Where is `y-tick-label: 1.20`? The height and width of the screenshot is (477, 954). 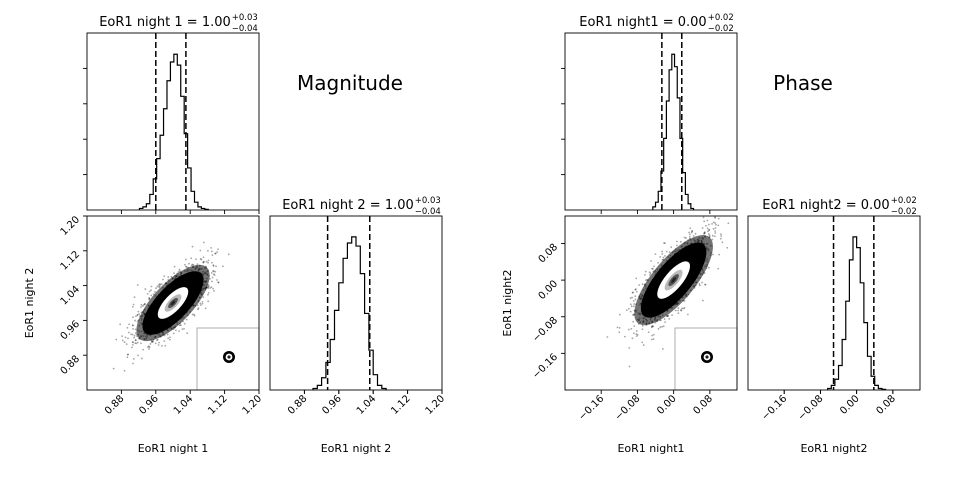
y-tick-label: 1.20 is located at coordinates (71, 226).